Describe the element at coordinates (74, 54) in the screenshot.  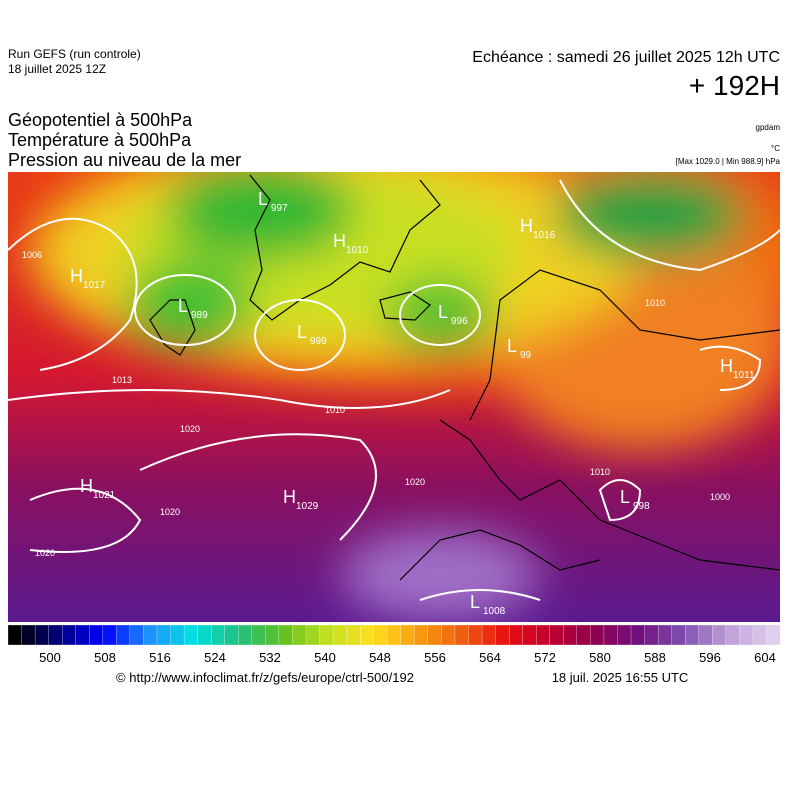
I see `run: Run GEFS (run controle)` at that location.